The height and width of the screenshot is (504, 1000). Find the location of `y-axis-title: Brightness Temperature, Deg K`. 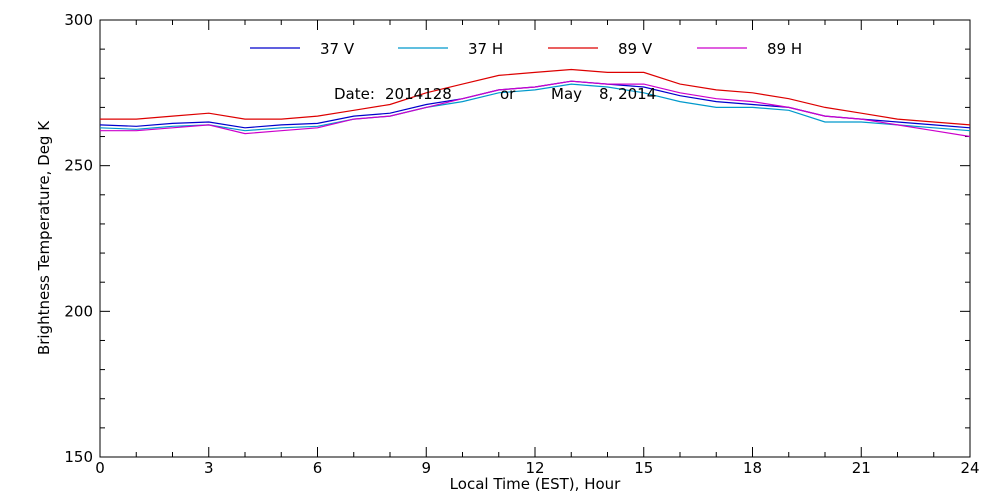

y-axis-title: Brightness Temperature, Deg K is located at coordinates (44, 237).